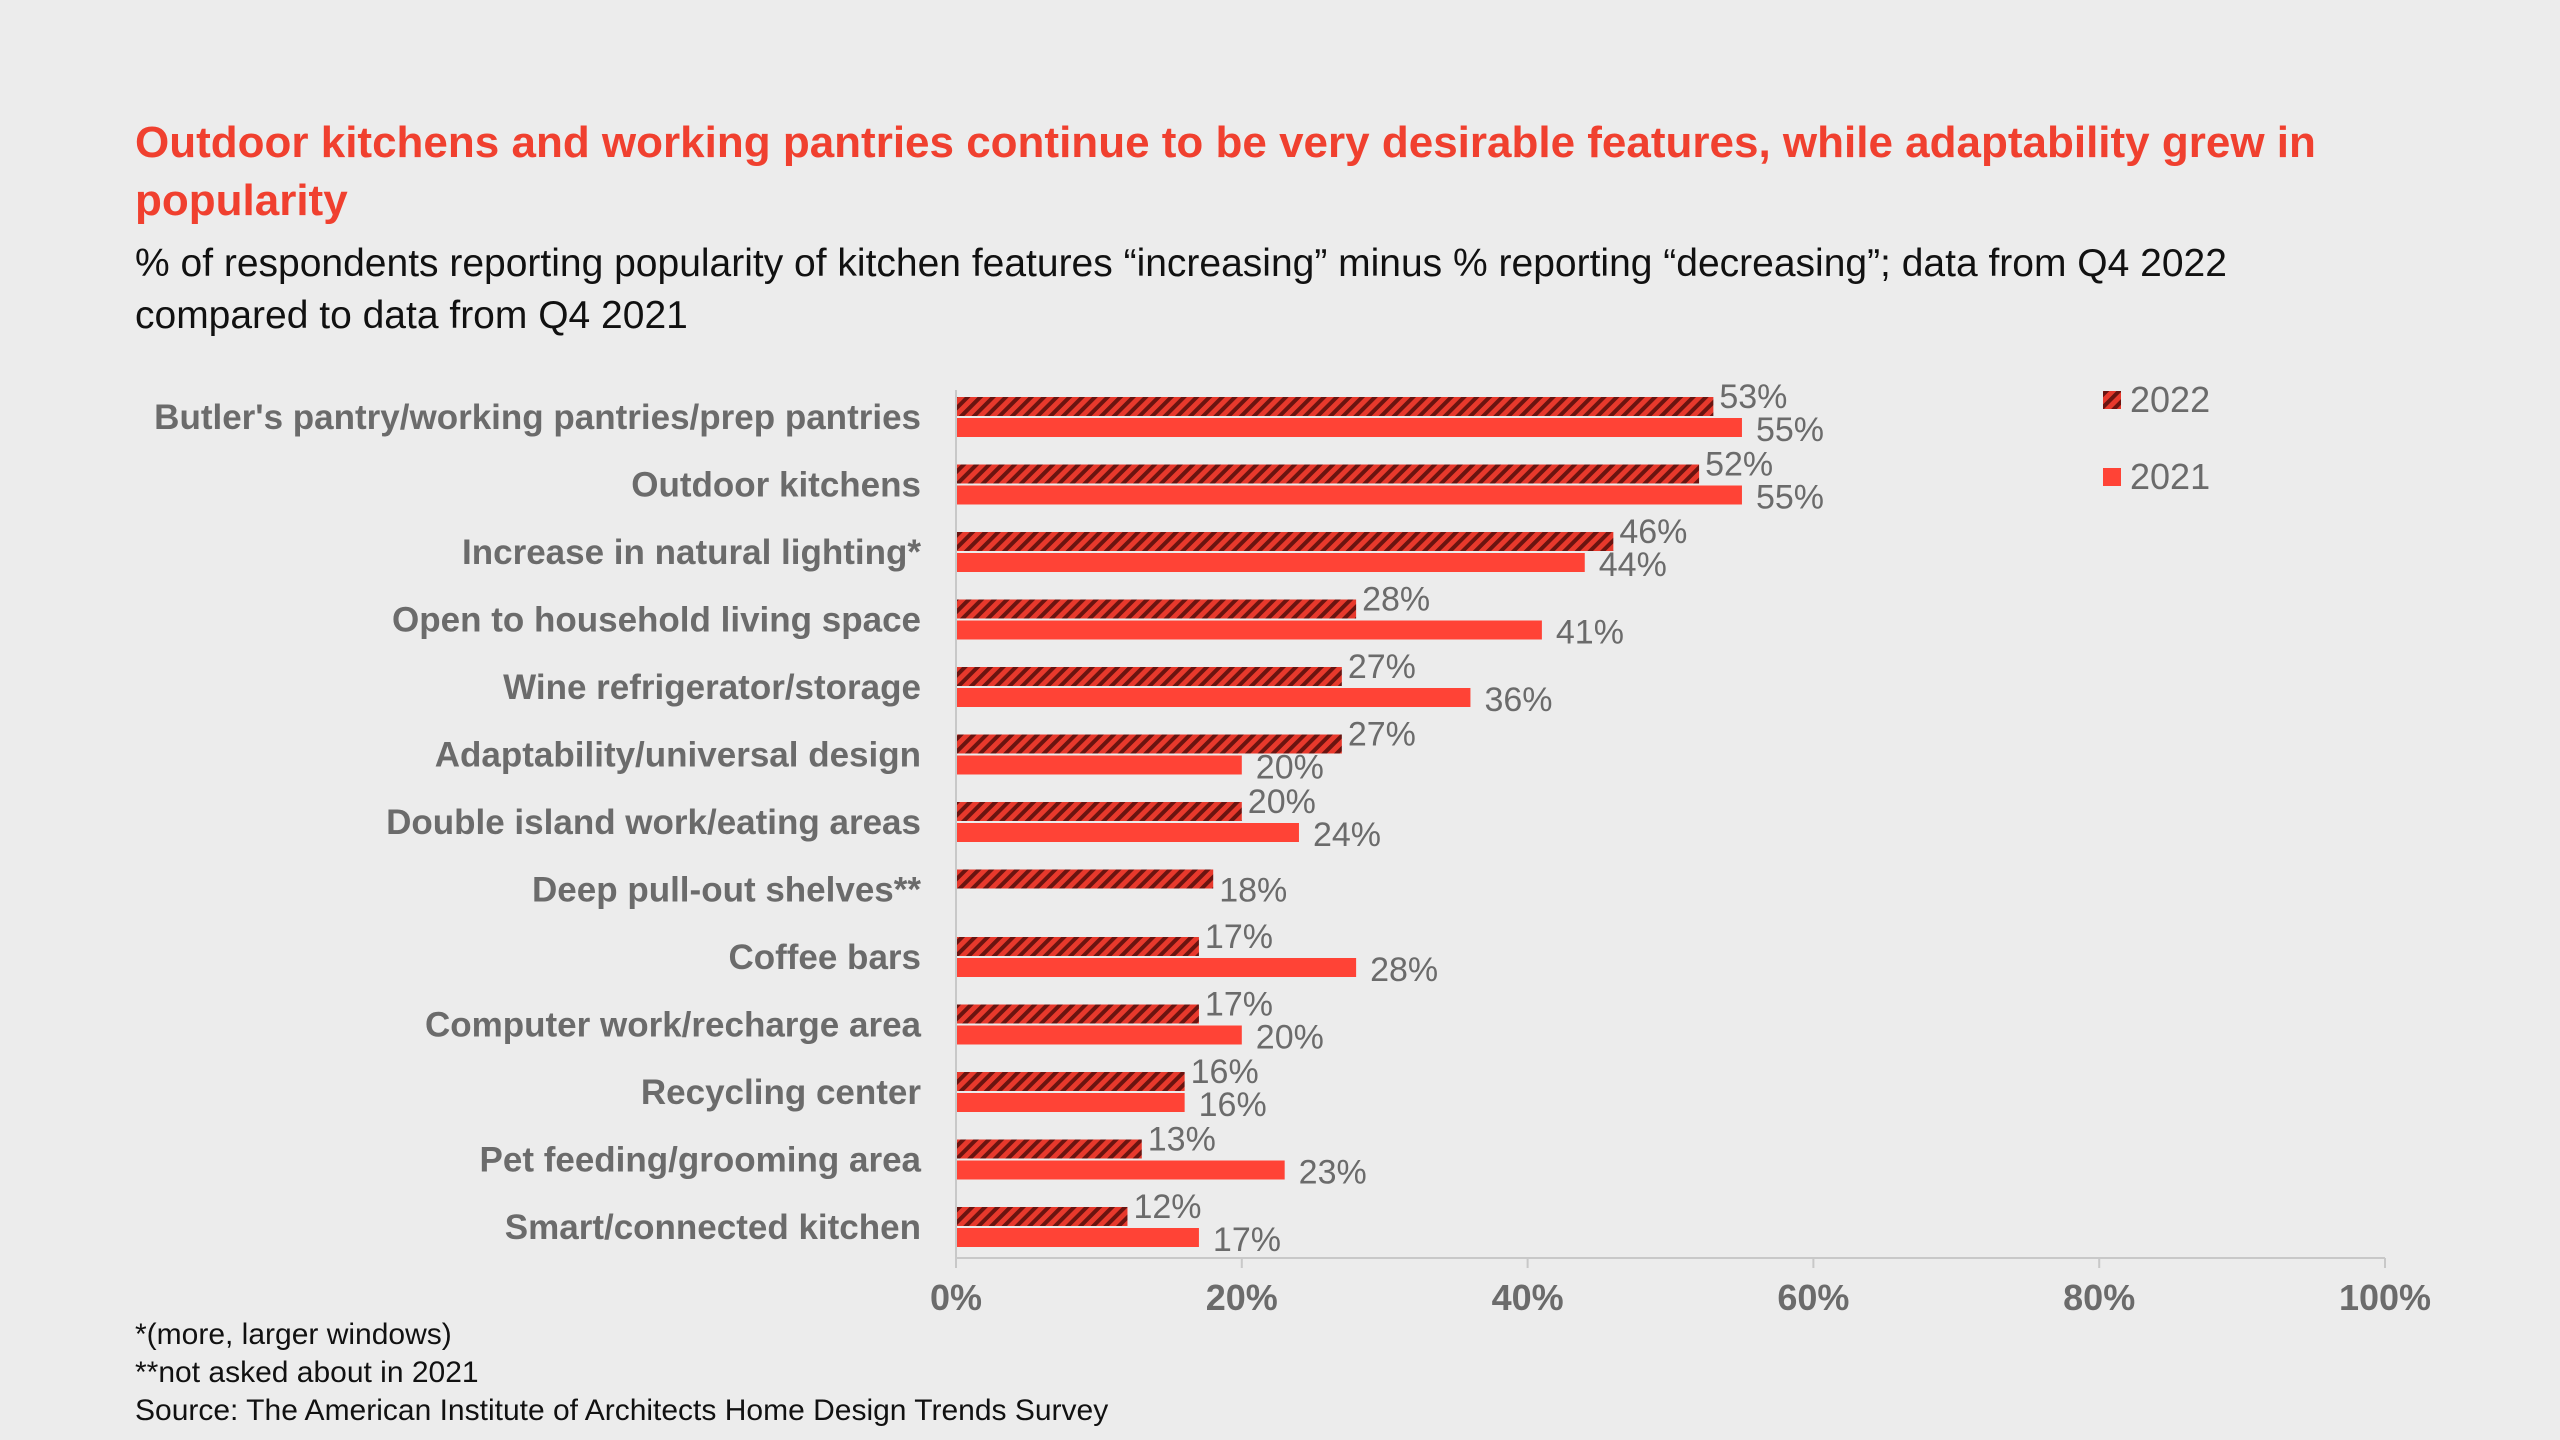 Image resolution: width=2560 pixels, height=1440 pixels. I want to click on value-label-2021-double-island-work-eating-areas: 24%, so click(1347, 835).